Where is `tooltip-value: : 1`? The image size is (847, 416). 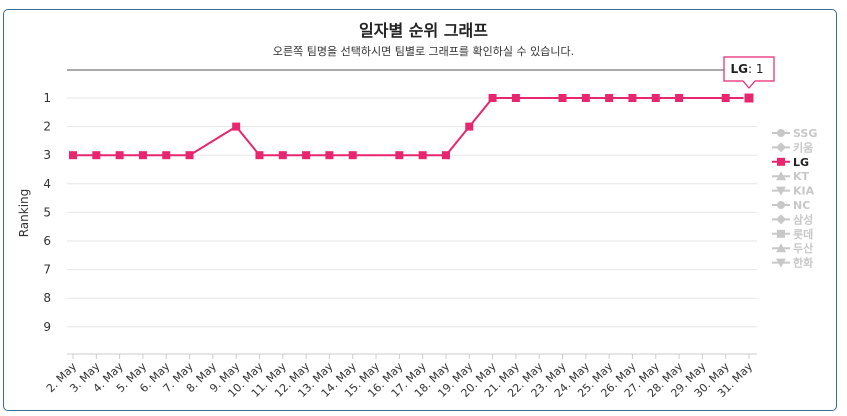 tooltip-value: : 1 is located at coordinates (756, 69).